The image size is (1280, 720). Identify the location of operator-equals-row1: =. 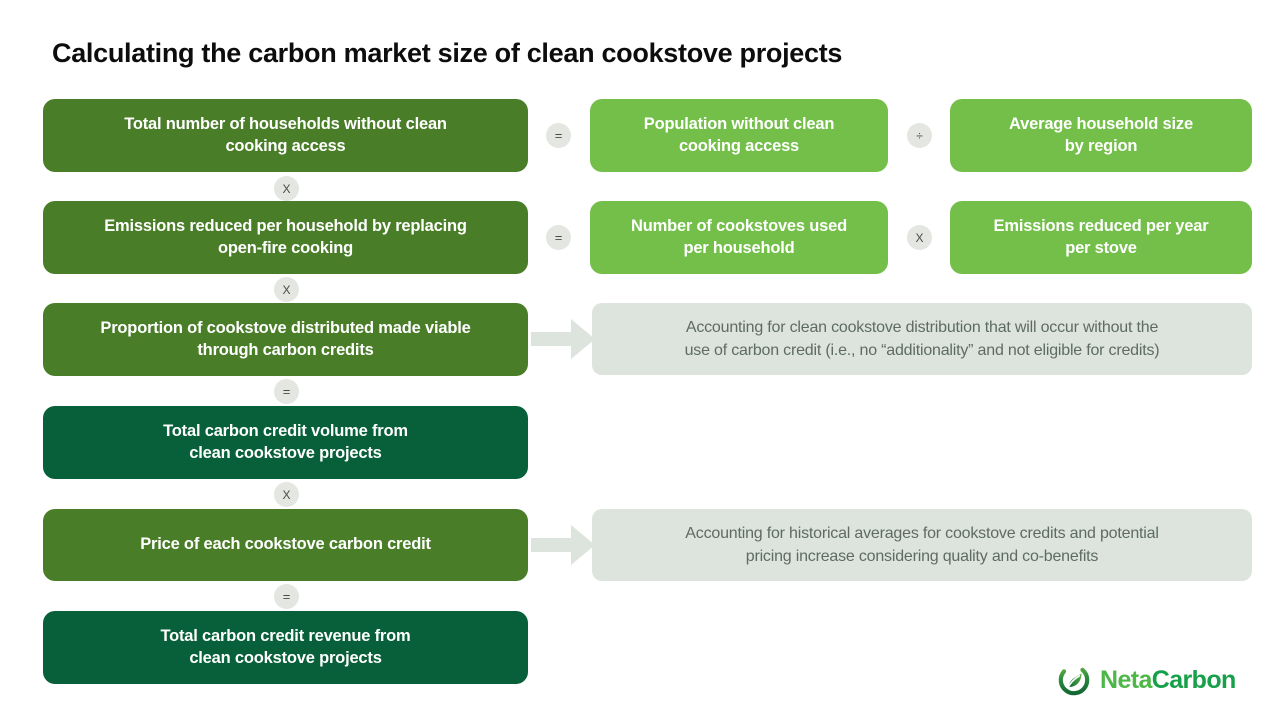
(558, 135).